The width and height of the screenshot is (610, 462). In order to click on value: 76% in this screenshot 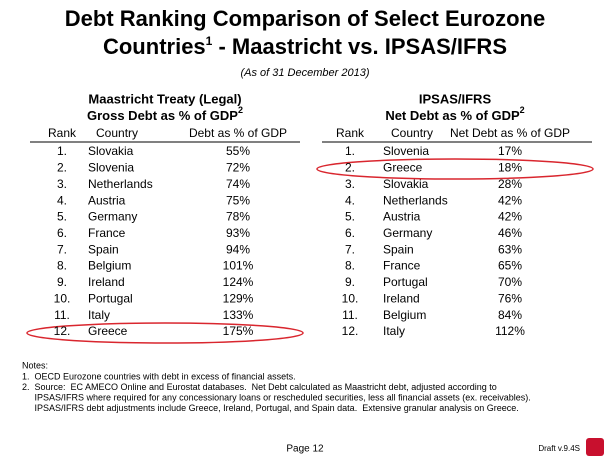, I will do `click(510, 298)`.